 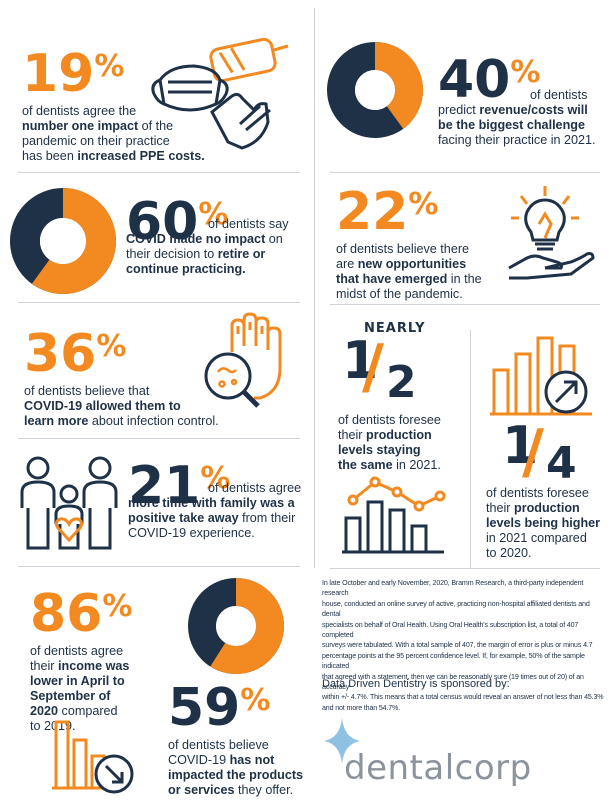 What do you see at coordinates (398, 85) in the screenshot?
I see `donut-40-slice` at bounding box center [398, 85].